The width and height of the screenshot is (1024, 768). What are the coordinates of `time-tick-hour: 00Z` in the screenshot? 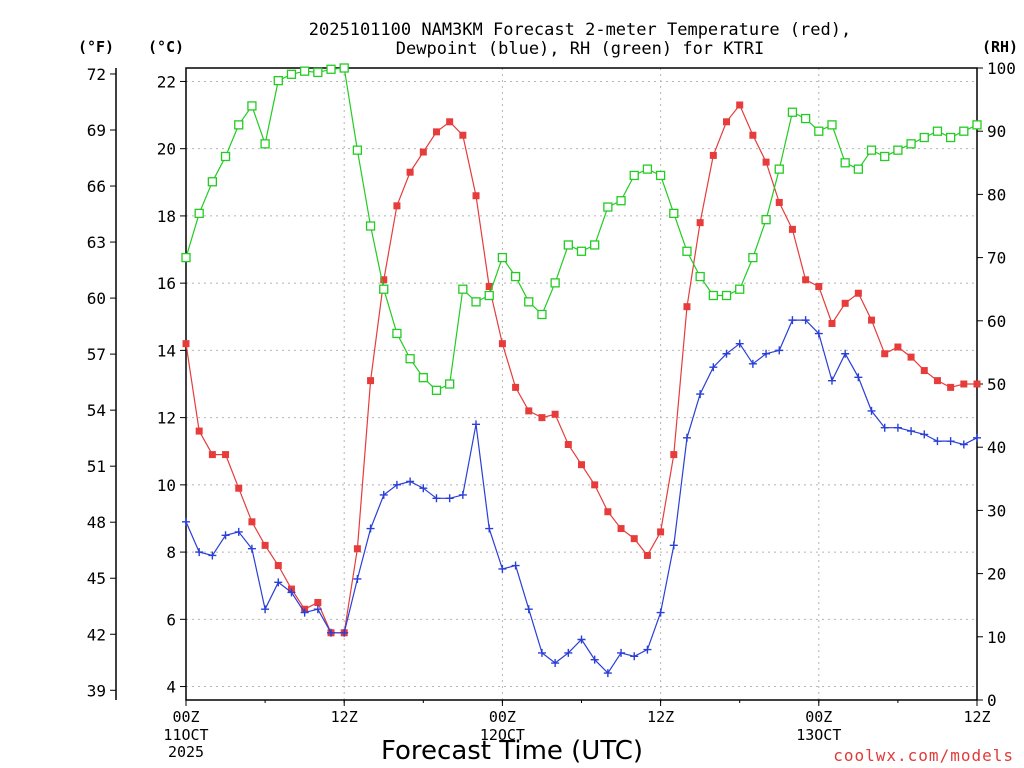 It's located at (818, 717).